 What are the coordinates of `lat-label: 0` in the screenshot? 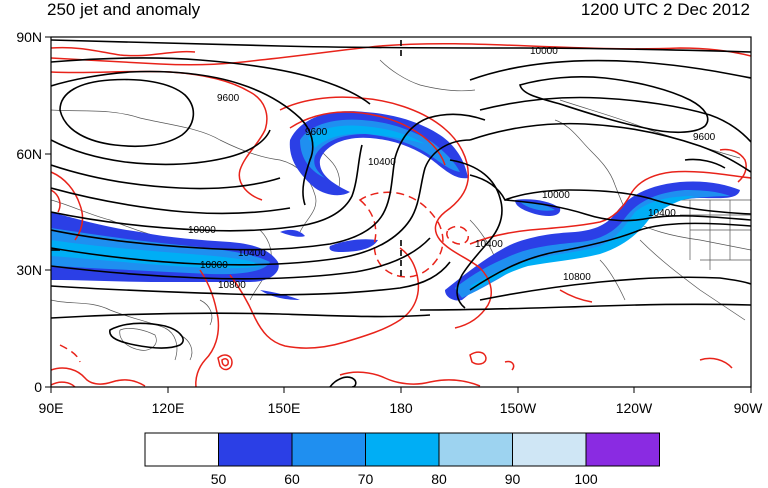 It's located at (38, 387).